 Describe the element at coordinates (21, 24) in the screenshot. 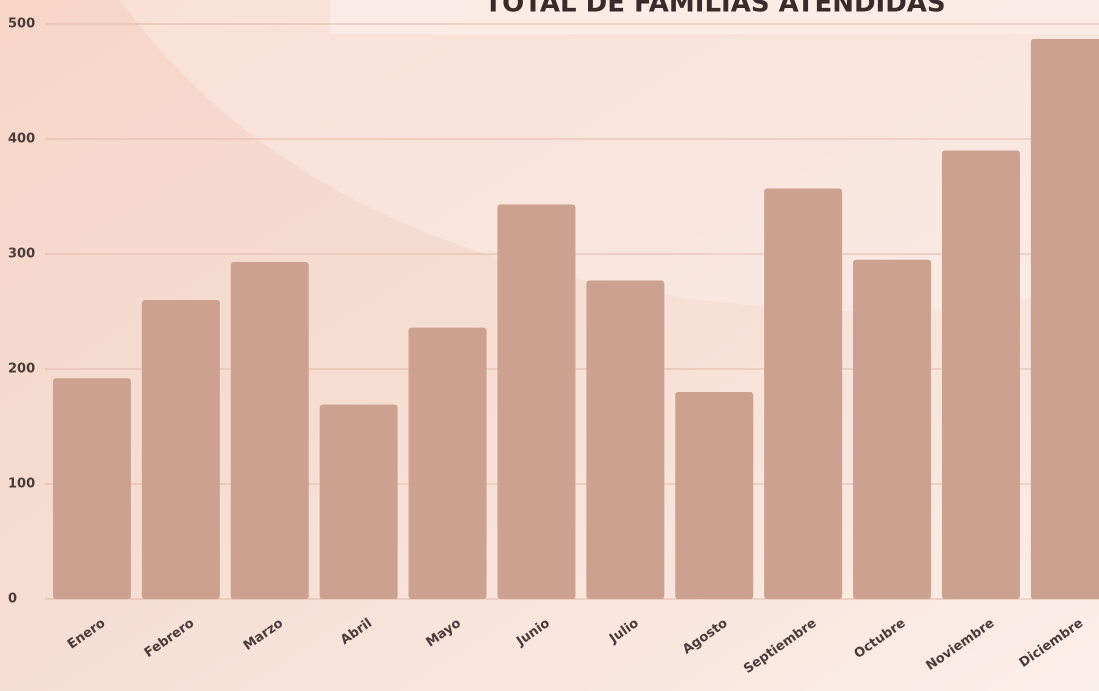

I see `y-tick-label: 500` at that location.